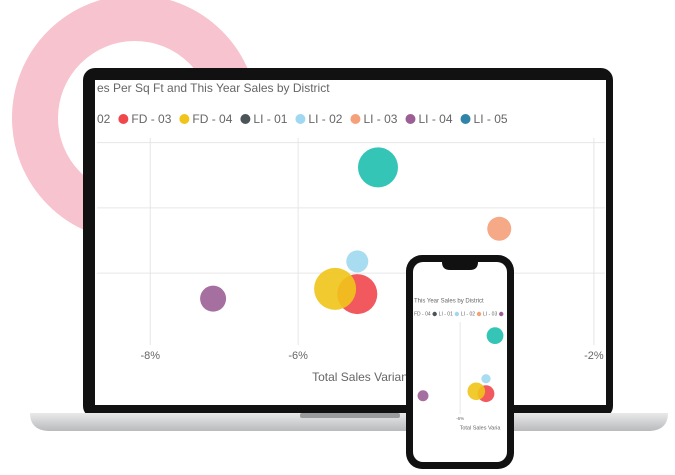 The image size is (675, 475). What do you see at coordinates (490, 314) in the screenshot?
I see `phone-legend-label: LI - 03` at bounding box center [490, 314].